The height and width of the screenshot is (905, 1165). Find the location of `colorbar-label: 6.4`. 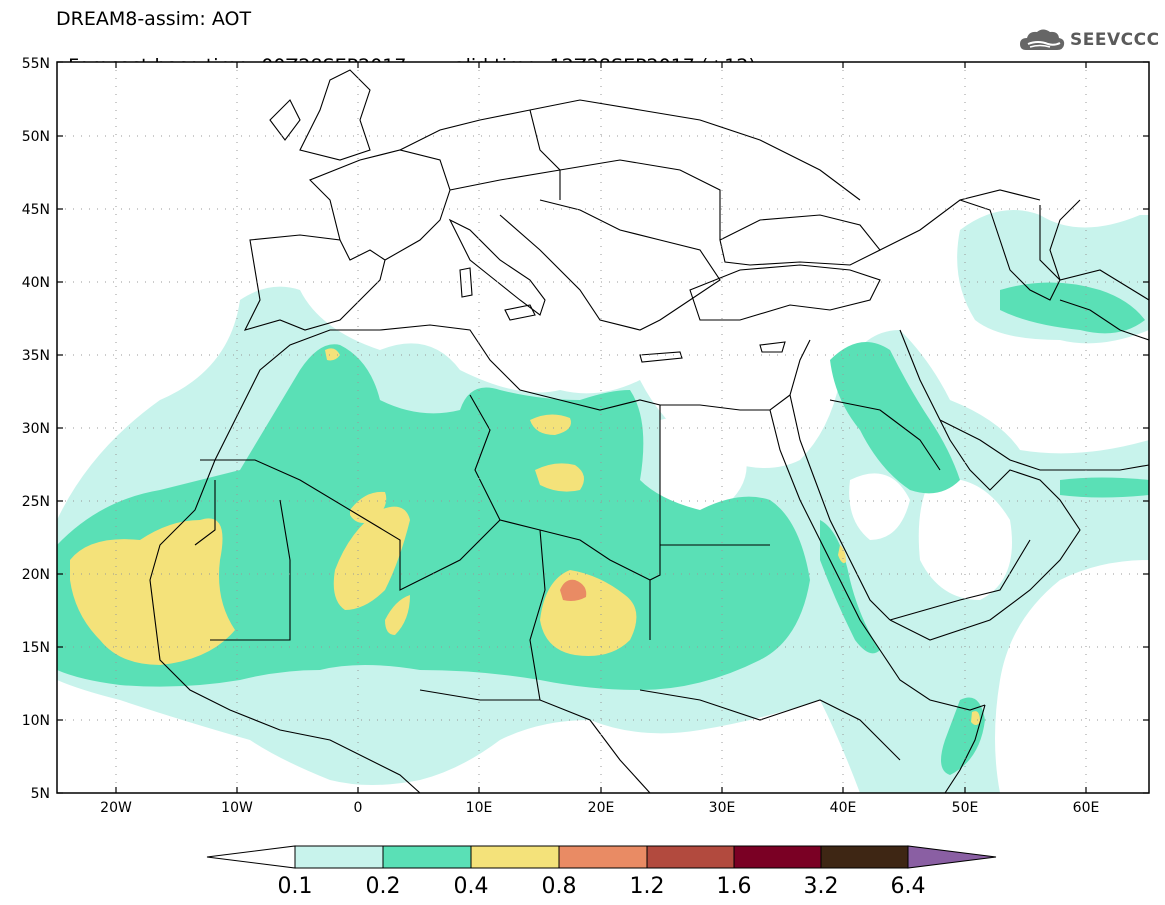

colorbar-label: 6.4 is located at coordinates (908, 886).